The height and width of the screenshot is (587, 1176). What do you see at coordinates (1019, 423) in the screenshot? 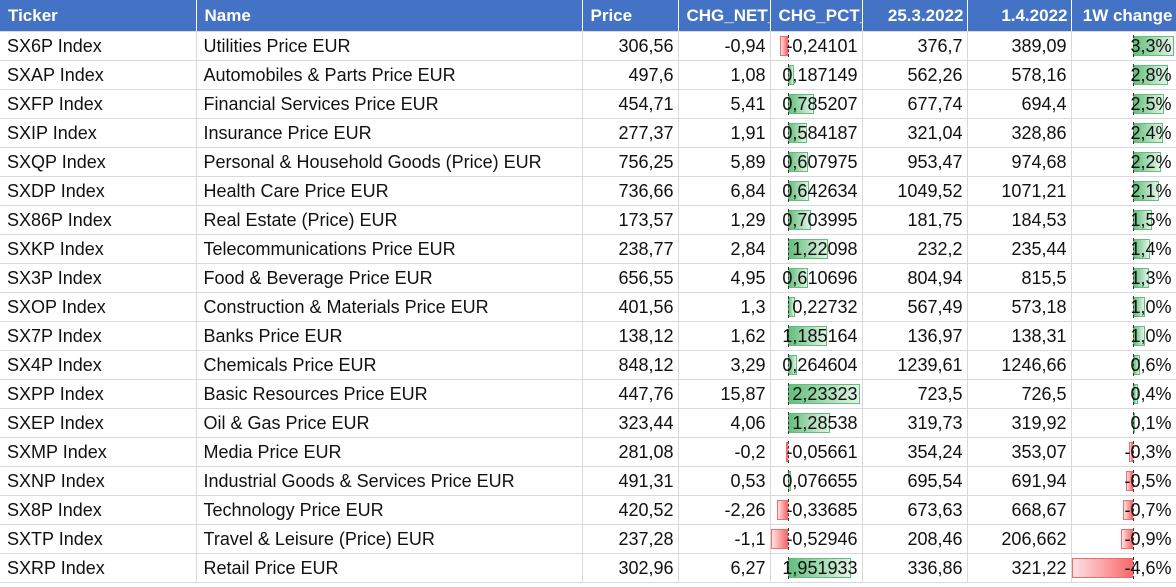
I see `cell-date-1-4: 319,92` at bounding box center [1019, 423].